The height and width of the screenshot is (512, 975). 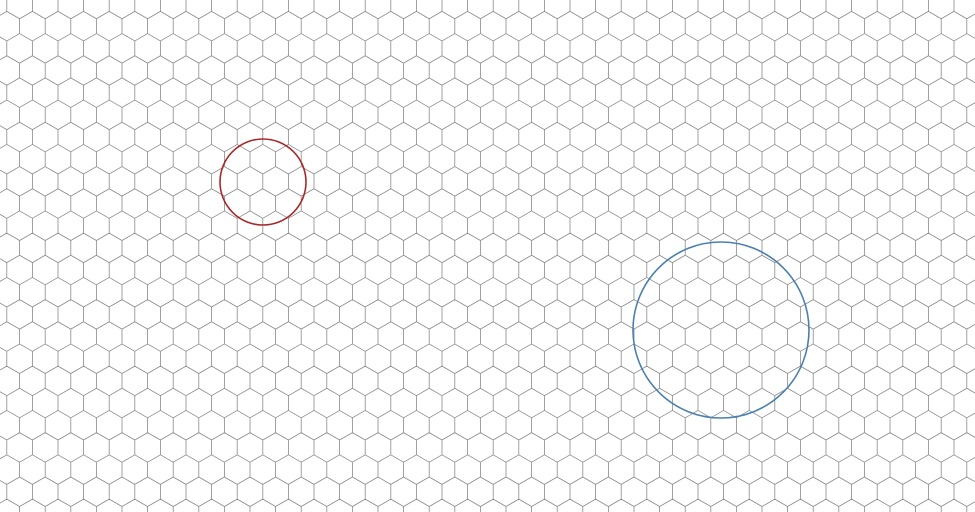 I want to click on large-blue-circle, so click(x=721, y=330).